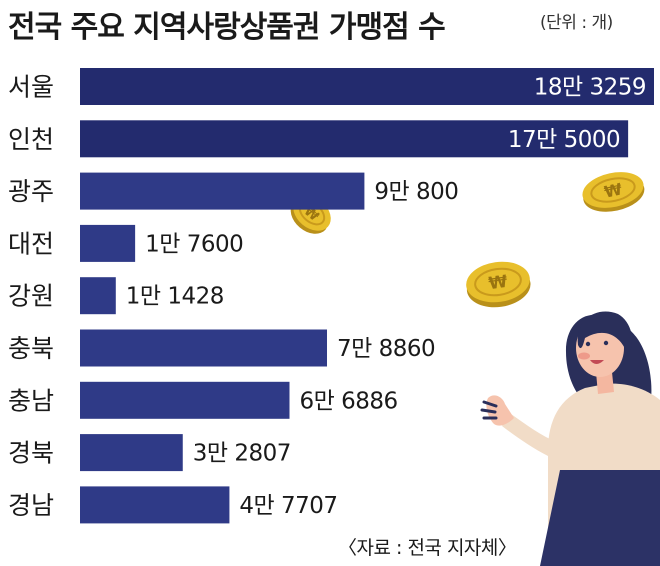  Describe the element at coordinates (31, 400) in the screenshot. I see `category-label: 충남` at that location.